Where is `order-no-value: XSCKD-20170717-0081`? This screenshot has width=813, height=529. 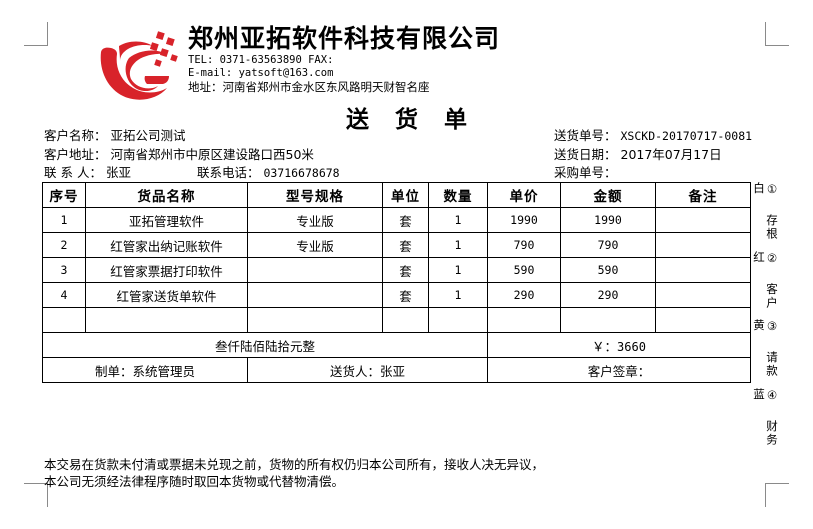
order-no-value: XSCKD-20170717-0081 is located at coordinates (686, 136).